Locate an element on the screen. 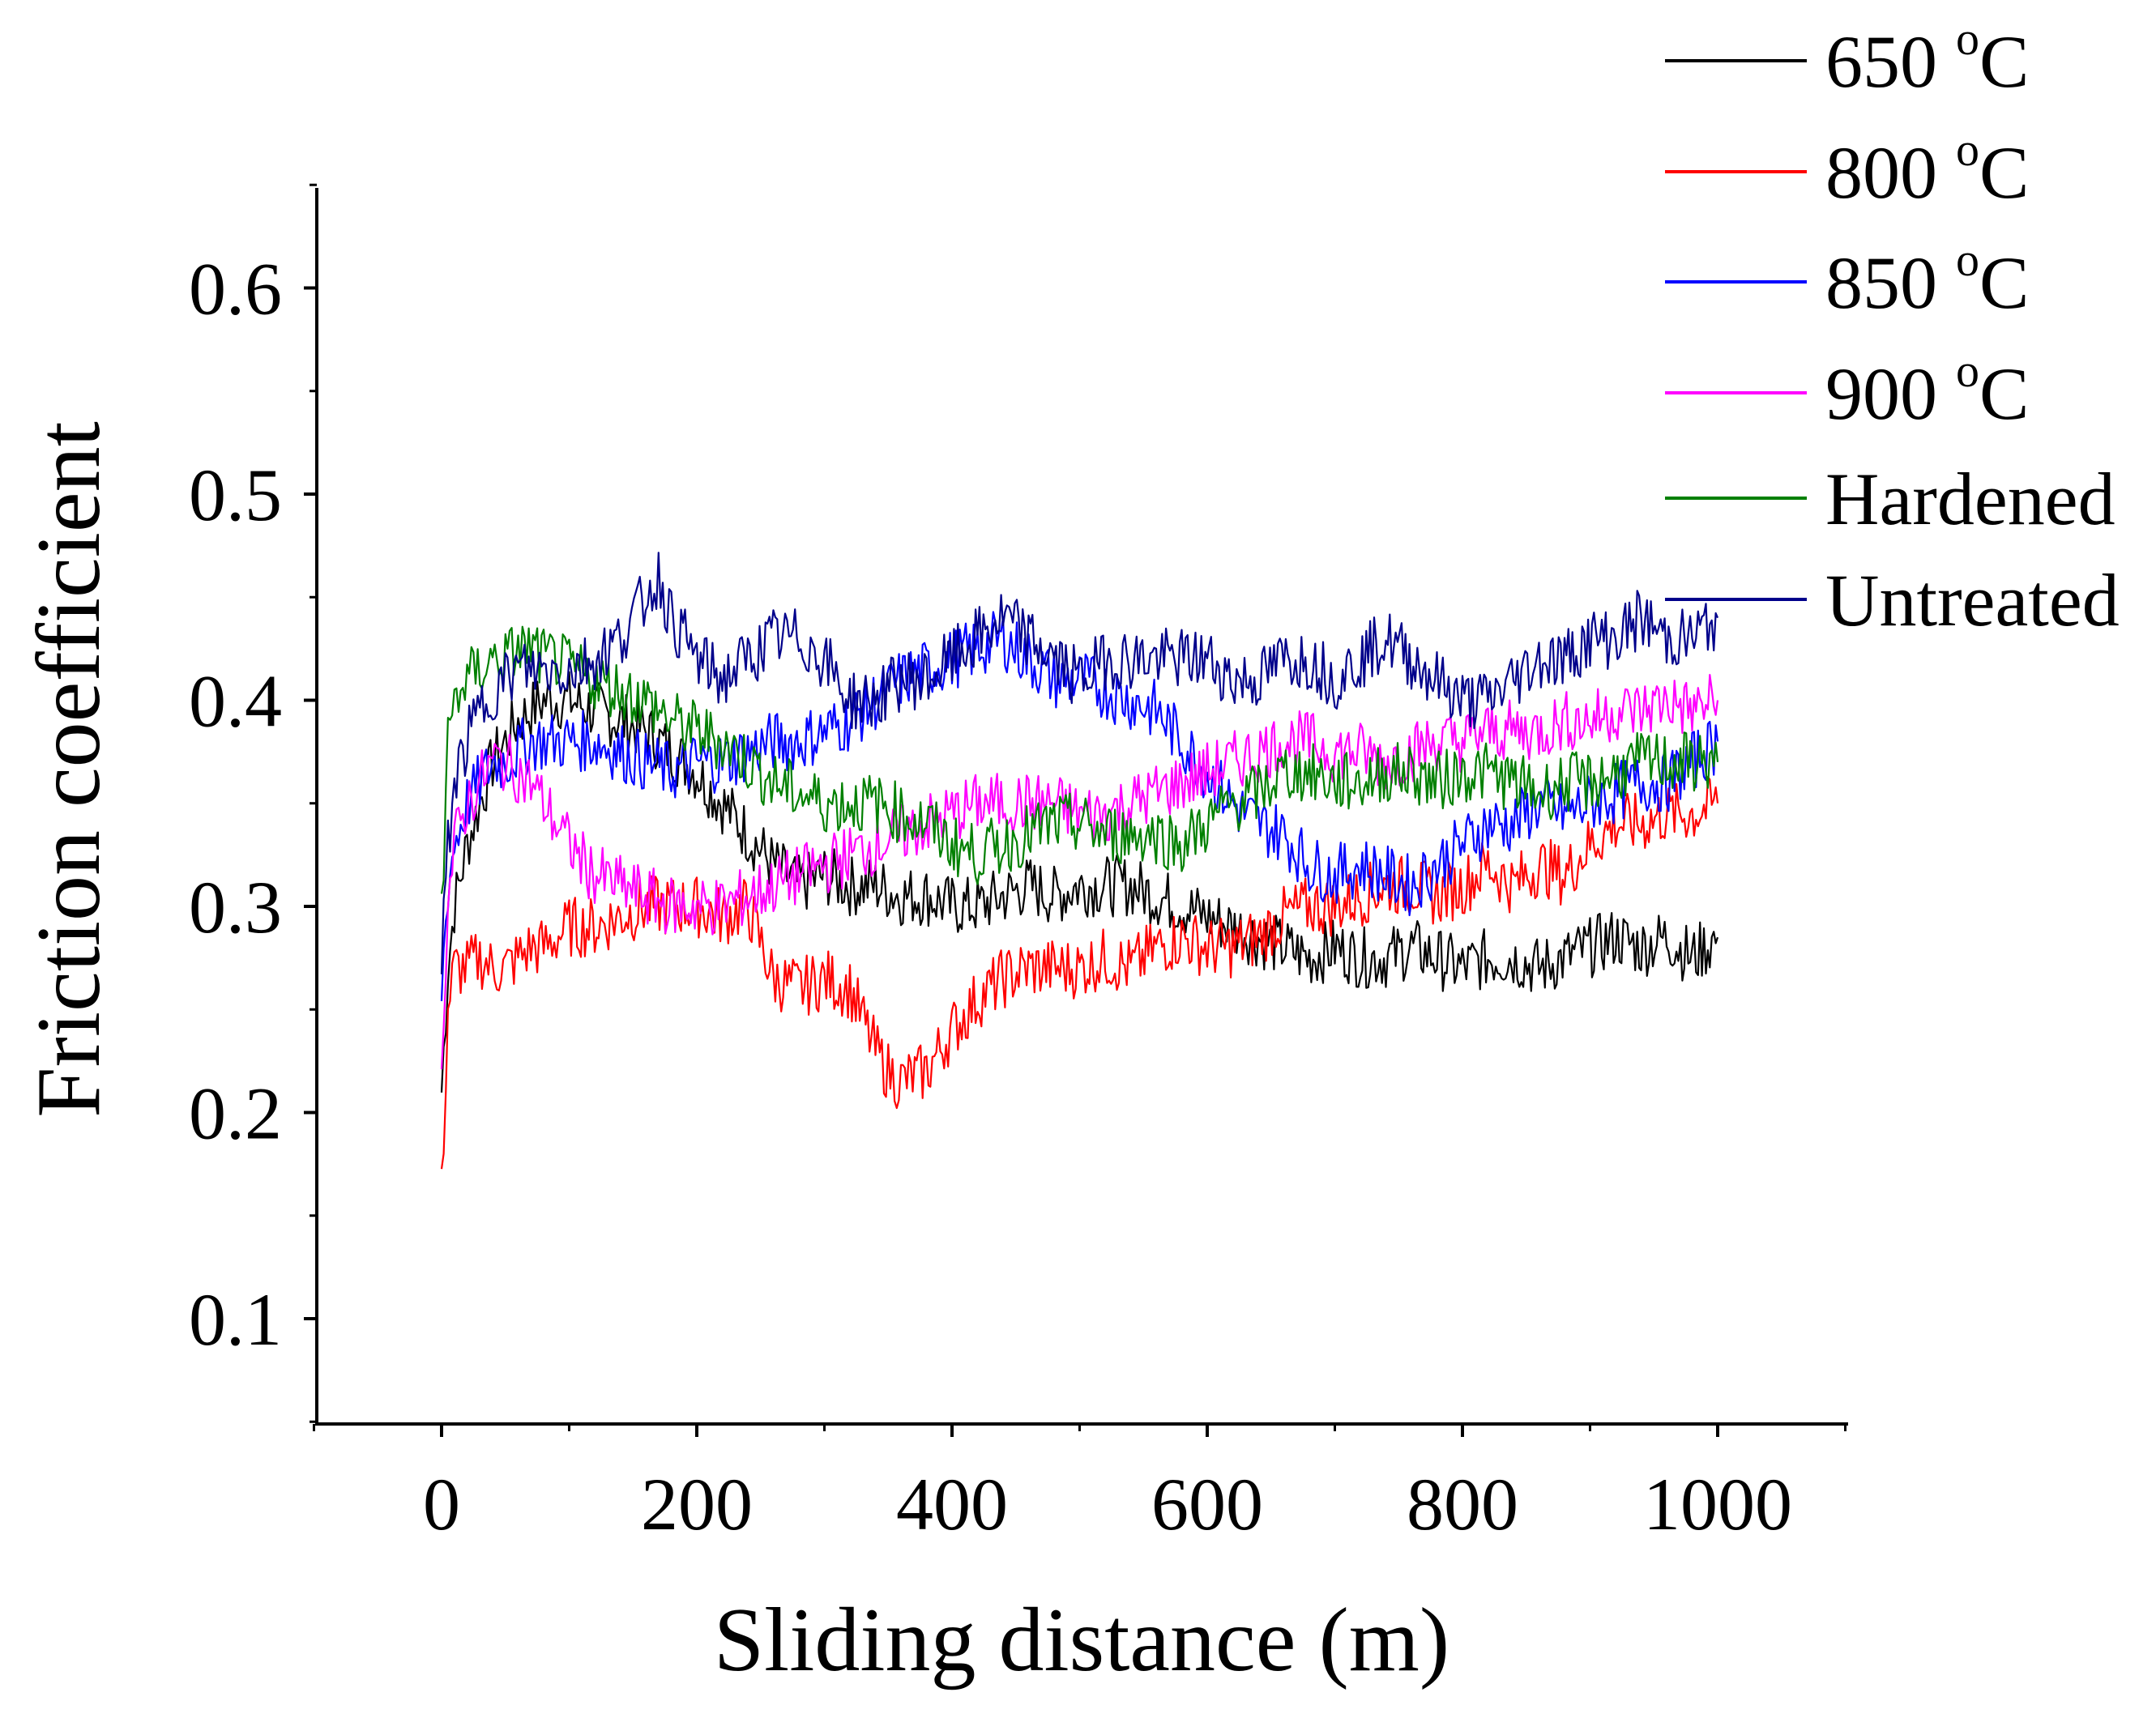 This screenshot has height=1718, width=2156. legend-item: 850 oC is located at coordinates (1847, 278).